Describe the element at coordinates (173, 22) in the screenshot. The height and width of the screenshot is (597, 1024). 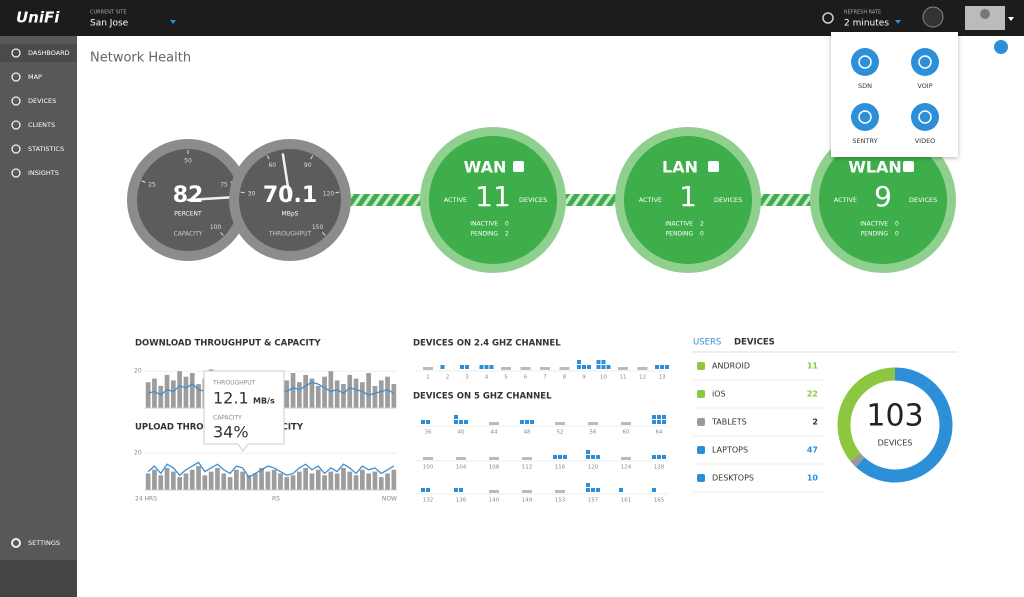
I see `site-dropdown` at that location.